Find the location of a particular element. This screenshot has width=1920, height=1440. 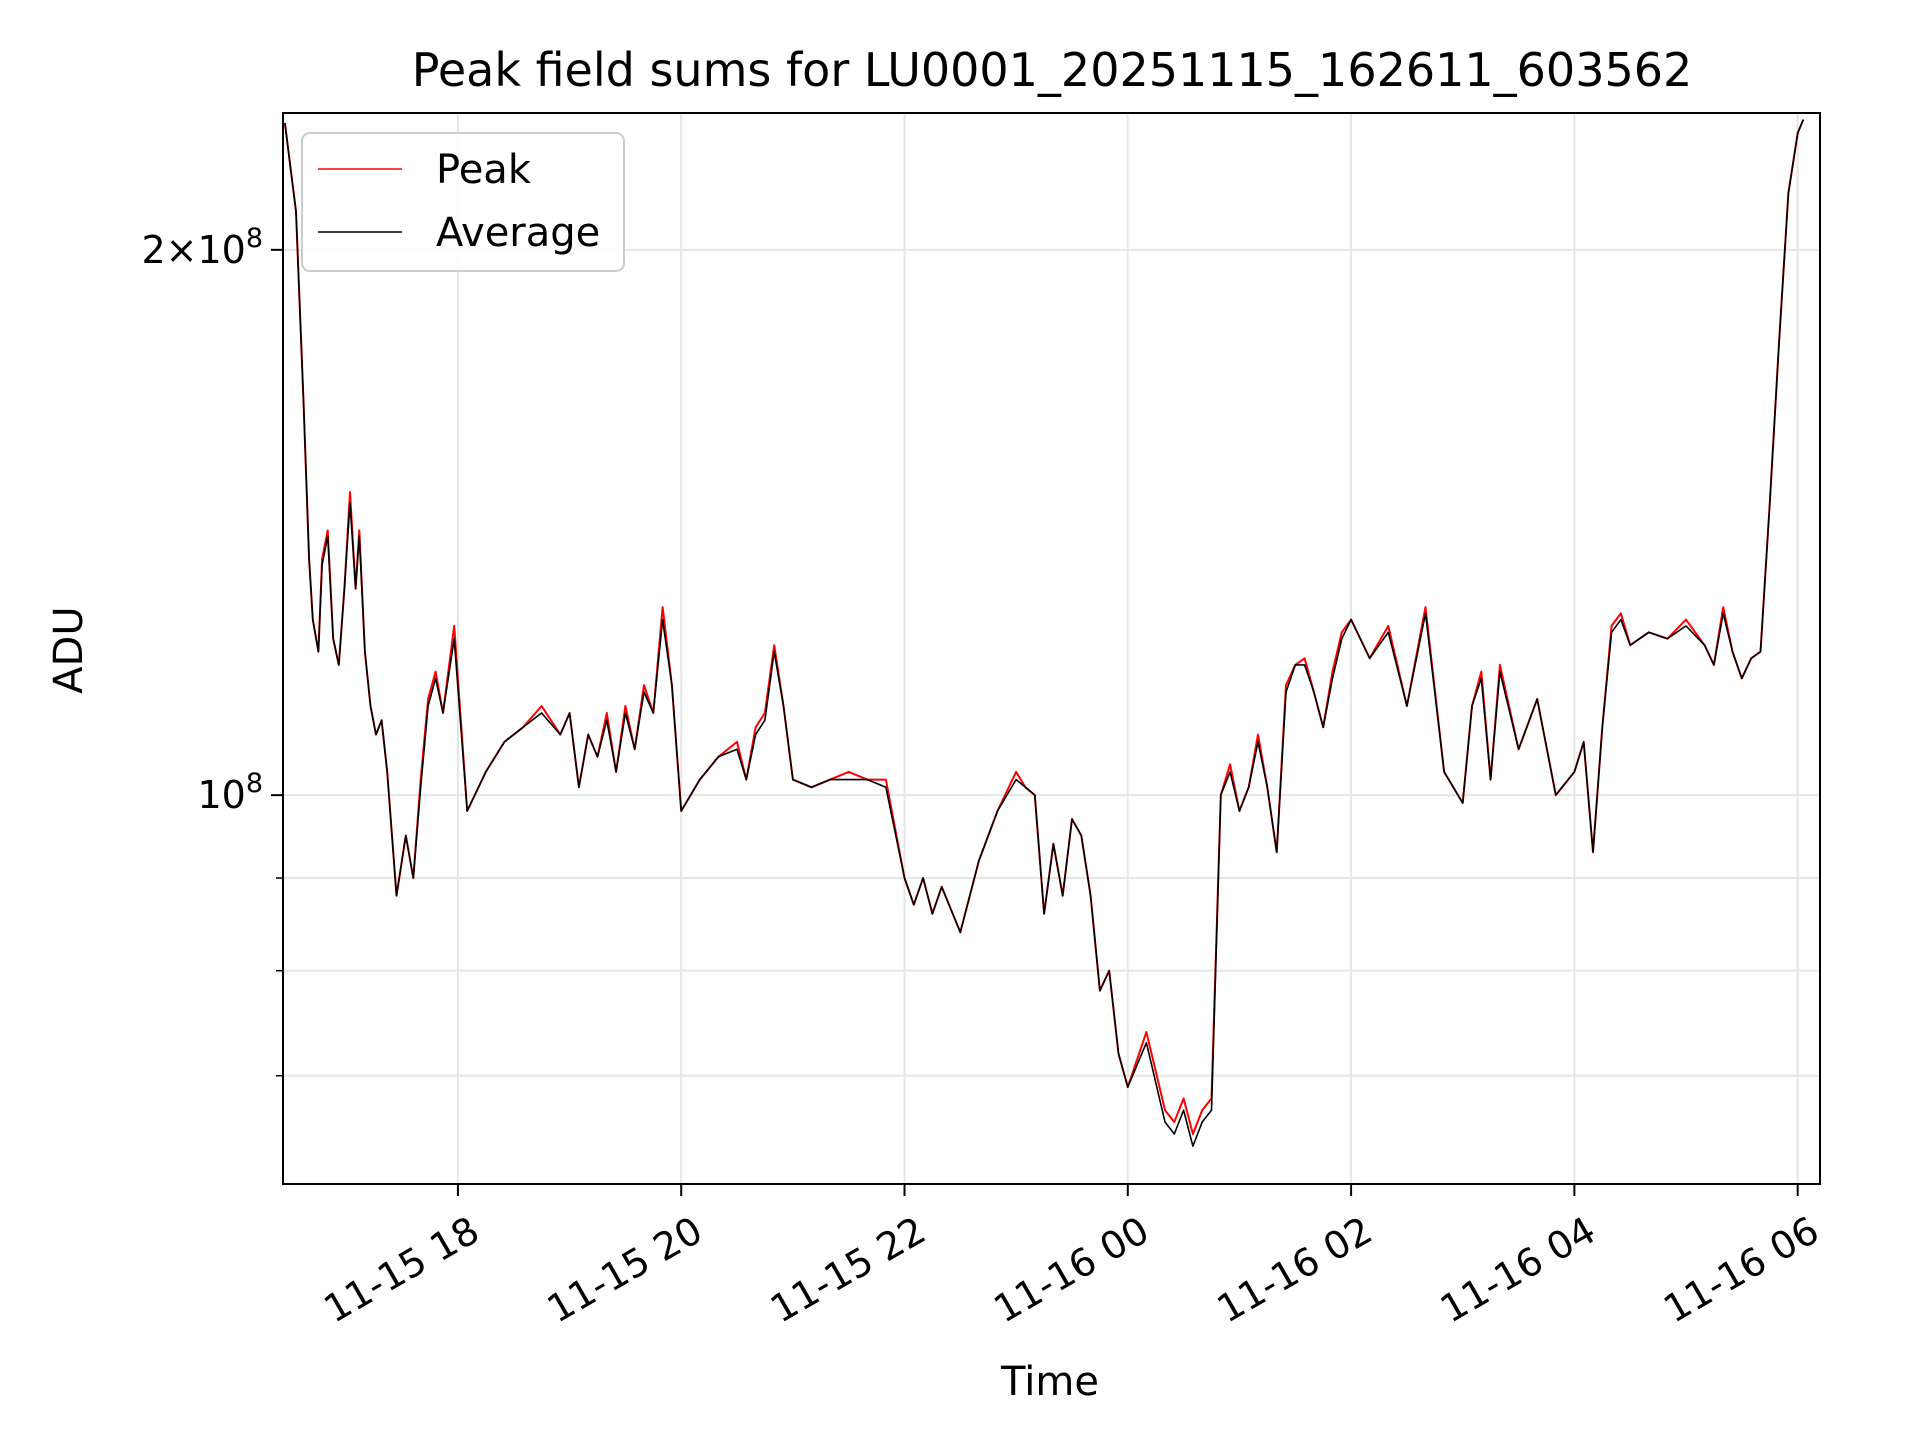

y-tick-label: 2×108 is located at coordinates (202, 247).